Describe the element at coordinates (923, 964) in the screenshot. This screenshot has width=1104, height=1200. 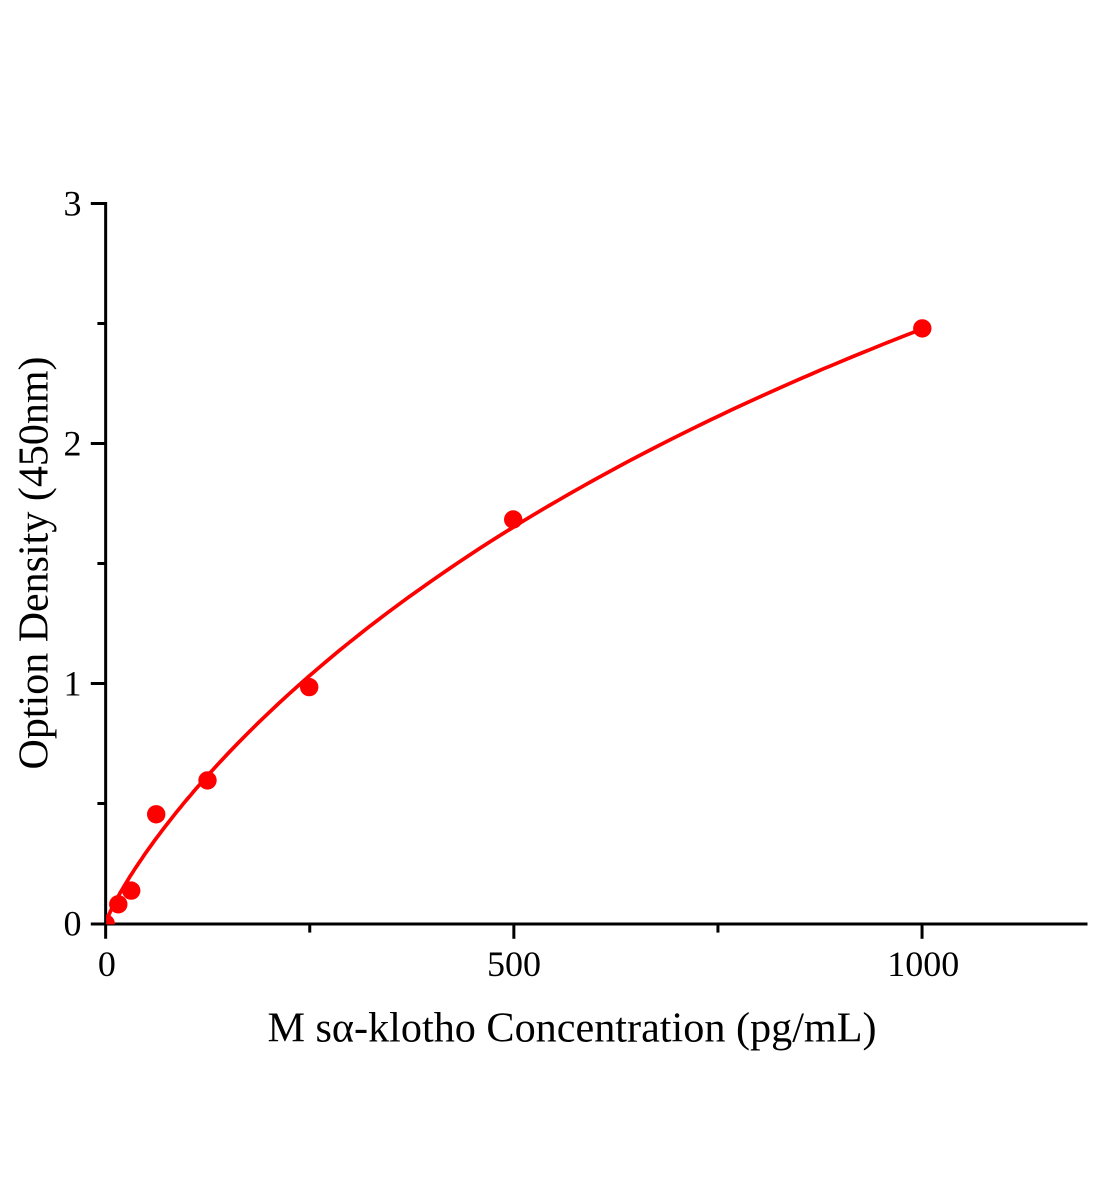
I see `svg-text: 1000` at that location.